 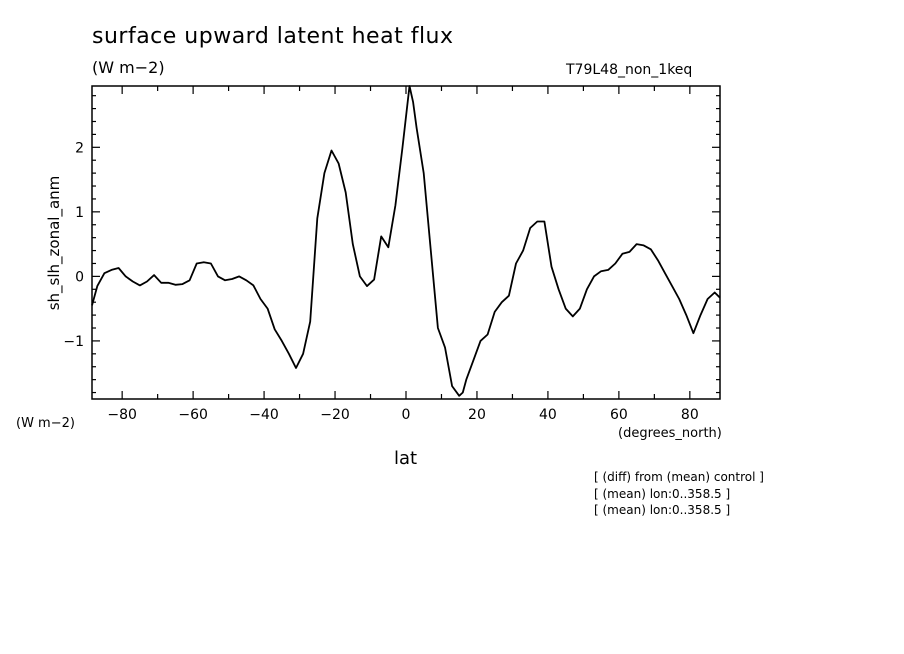 What do you see at coordinates (670, 433) in the screenshot?
I see `x-axis-units: (degrees_north)` at bounding box center [670, 433].